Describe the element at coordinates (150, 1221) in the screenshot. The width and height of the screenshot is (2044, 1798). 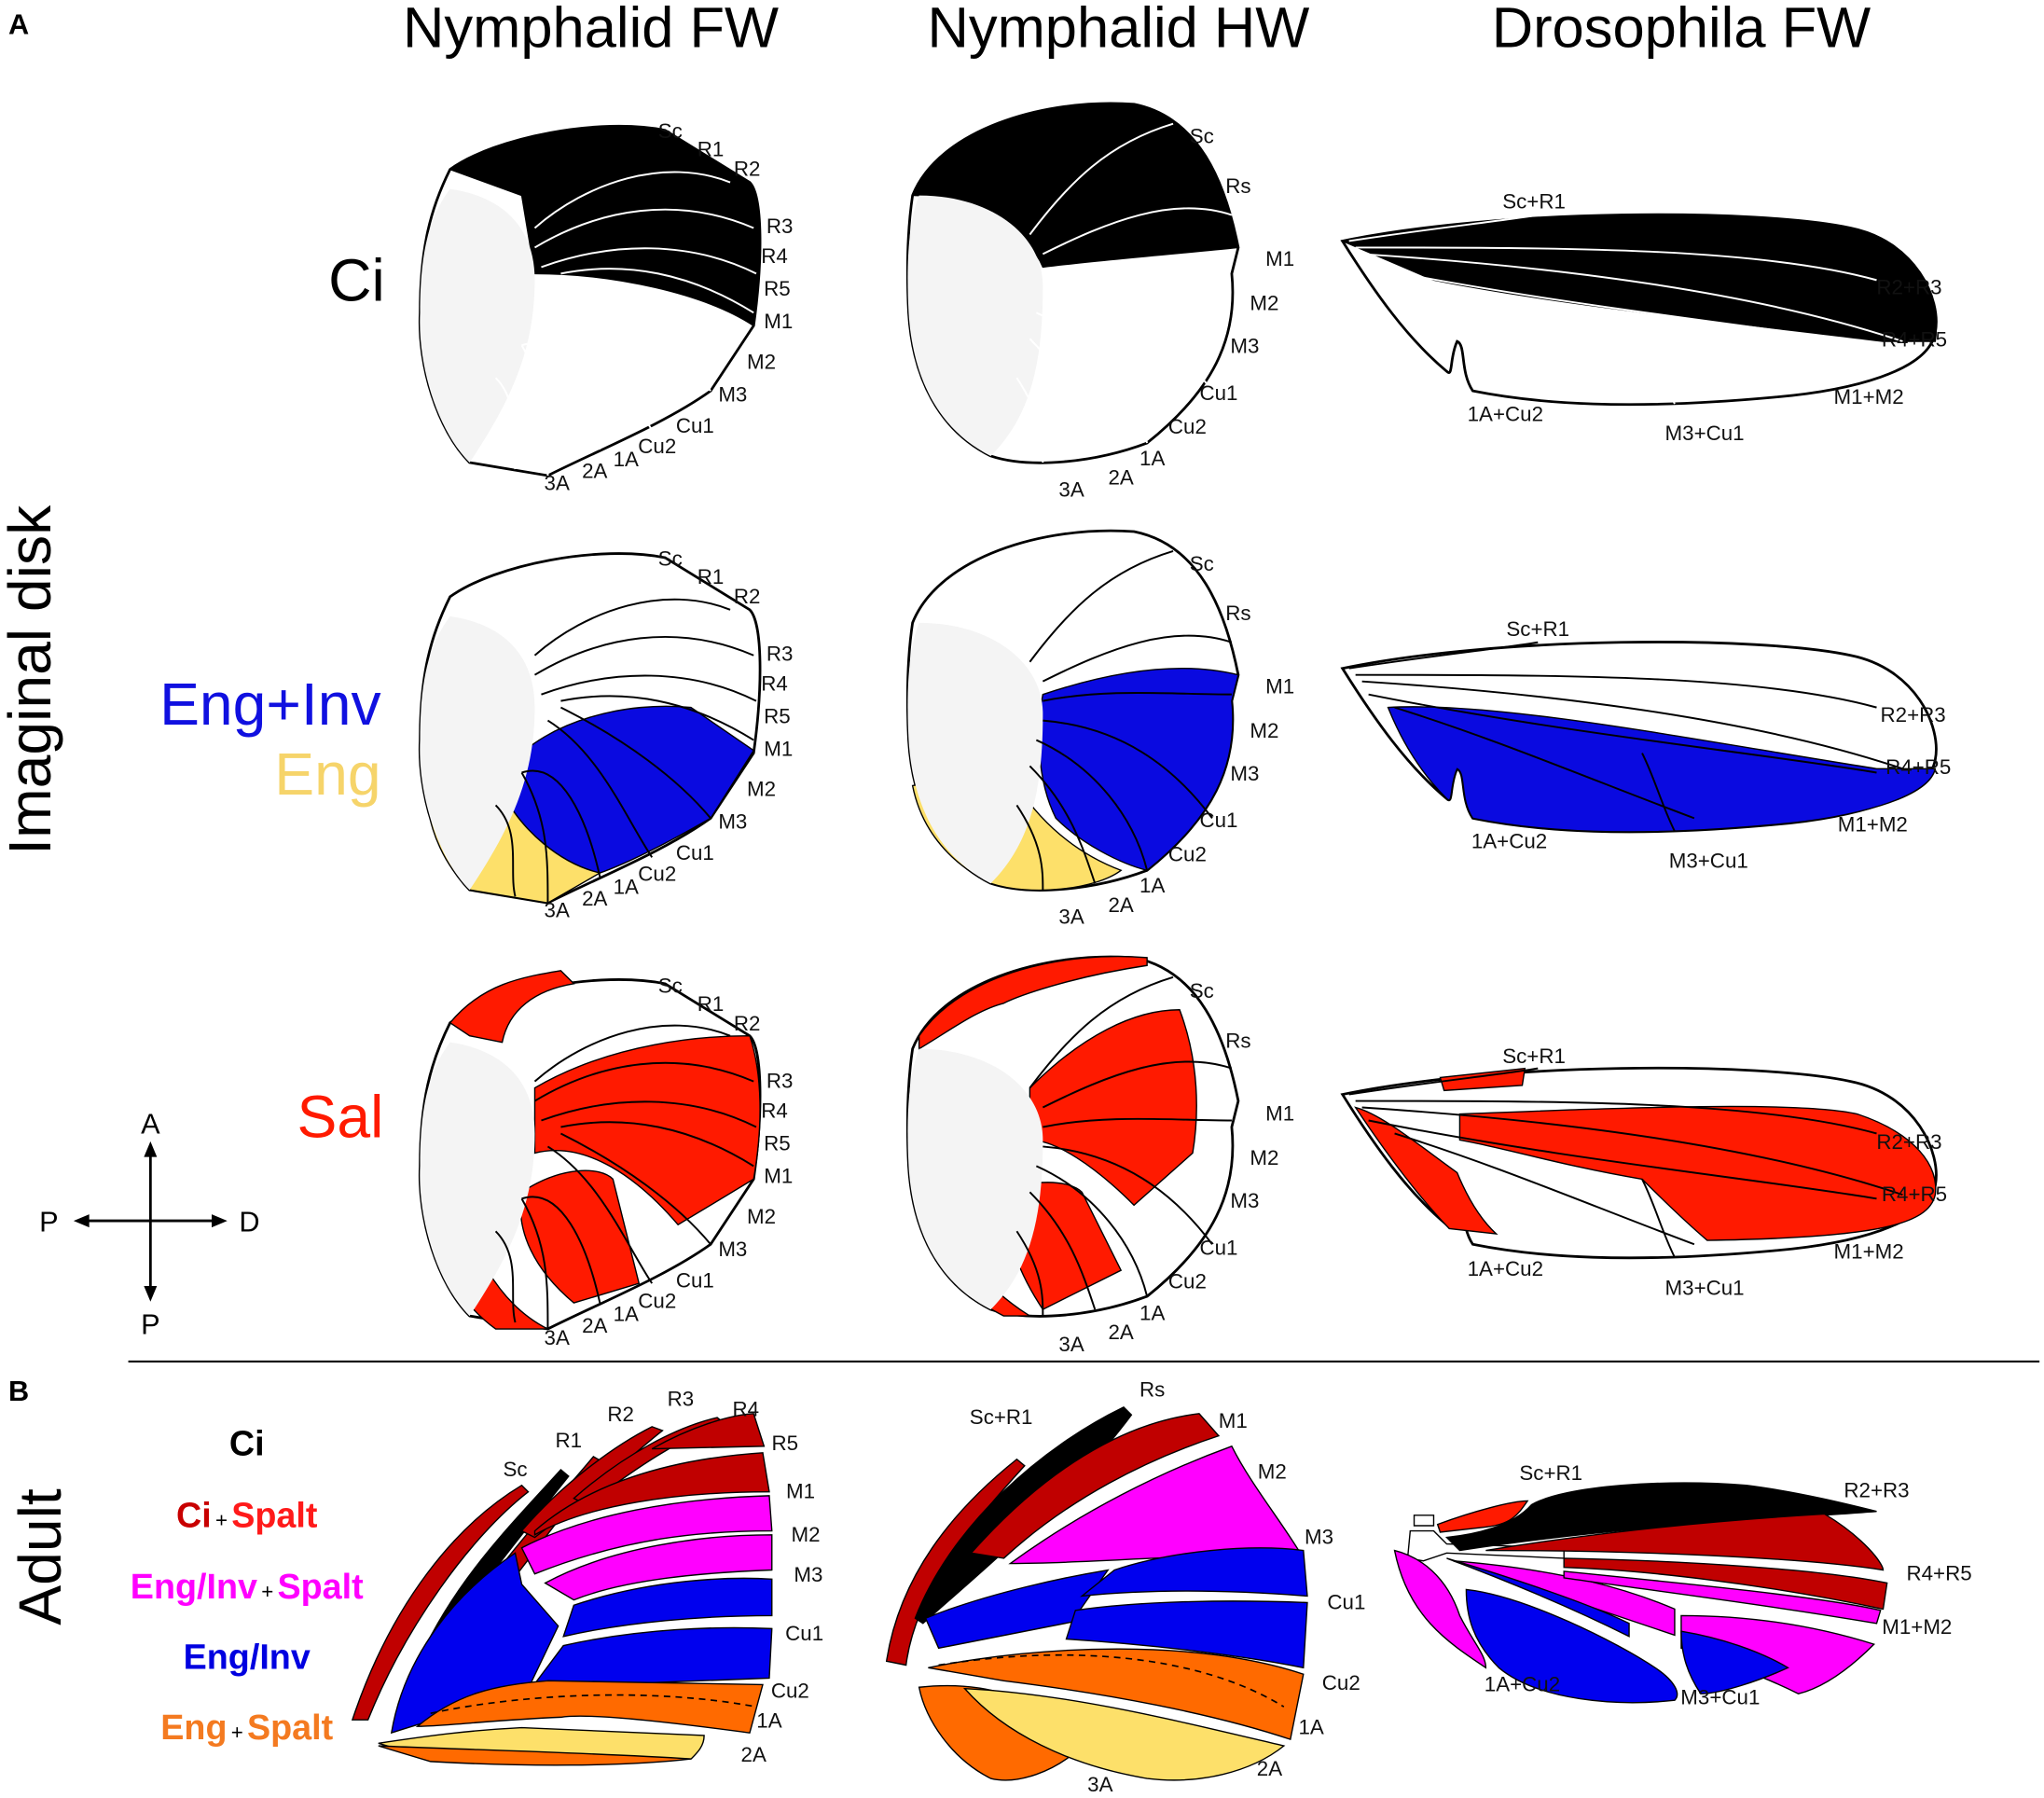
I see `compass` at that location.